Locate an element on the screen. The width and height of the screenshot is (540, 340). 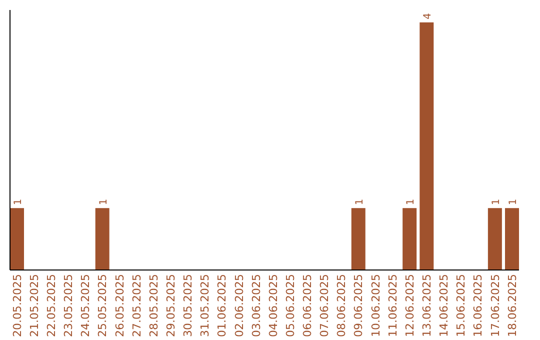
x-tick-label: 22.05.2025 is located at coordinates (51, 305).